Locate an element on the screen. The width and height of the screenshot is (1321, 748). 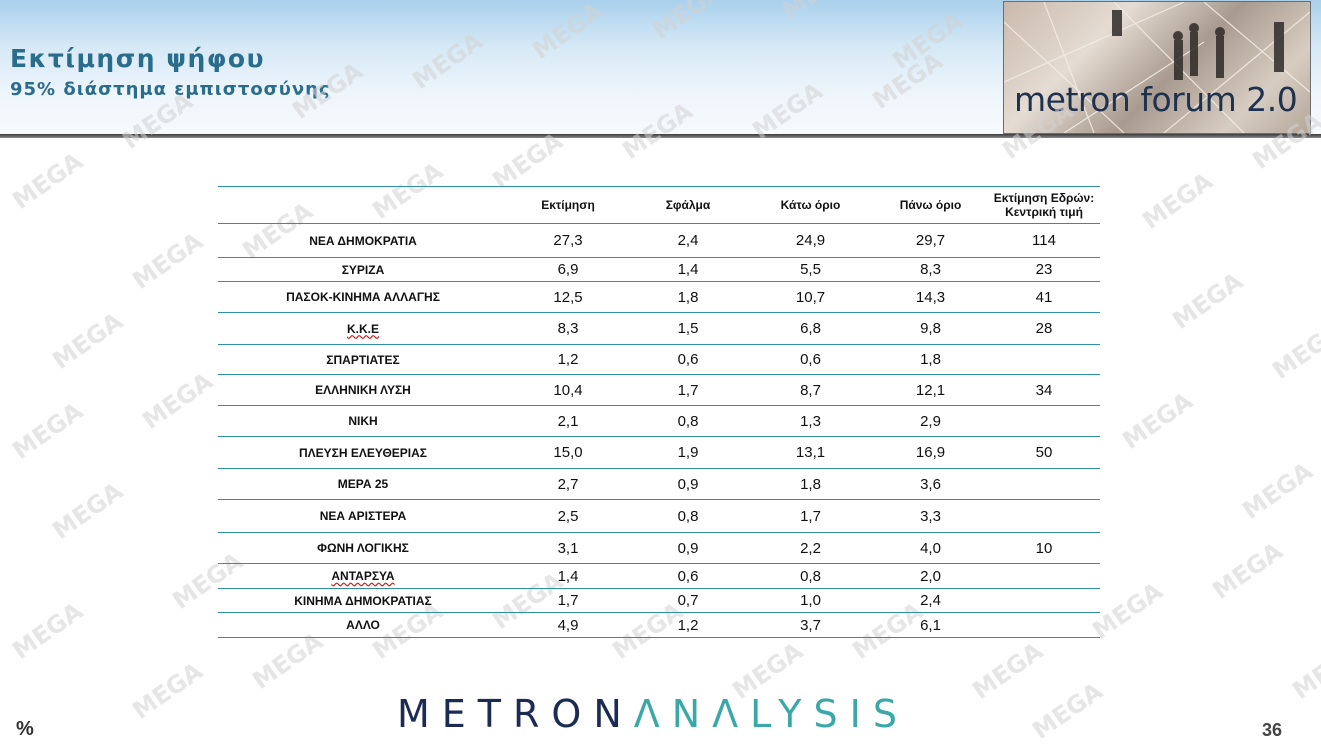
logo-text: metron forum 2.0 is located at coordinates (1156, 99).